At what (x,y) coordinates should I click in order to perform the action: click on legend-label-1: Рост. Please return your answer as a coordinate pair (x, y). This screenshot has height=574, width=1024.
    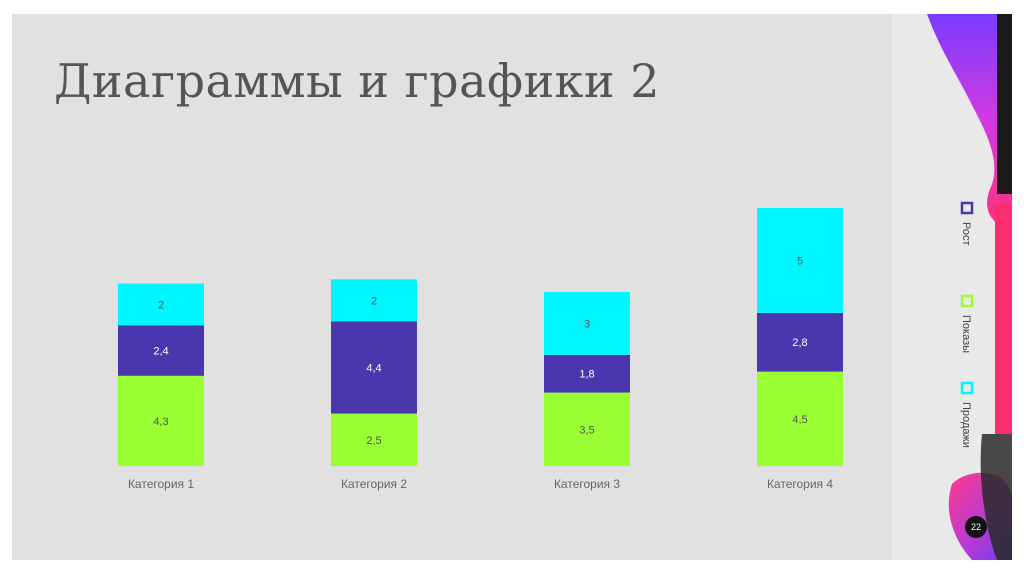
    Looking at the image, I should click on (966, 234).